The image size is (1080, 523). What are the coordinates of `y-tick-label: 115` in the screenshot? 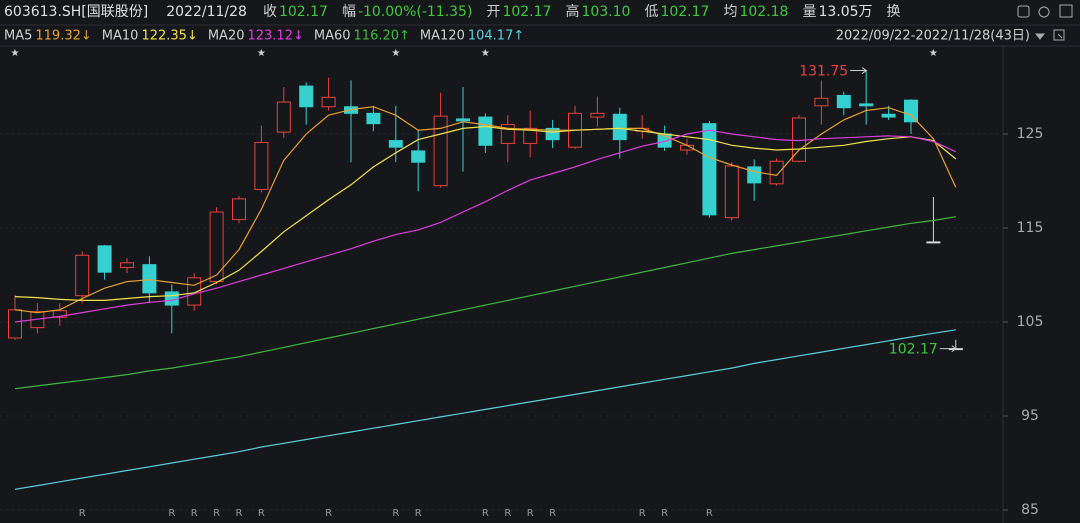 It's located at (1030, 228).